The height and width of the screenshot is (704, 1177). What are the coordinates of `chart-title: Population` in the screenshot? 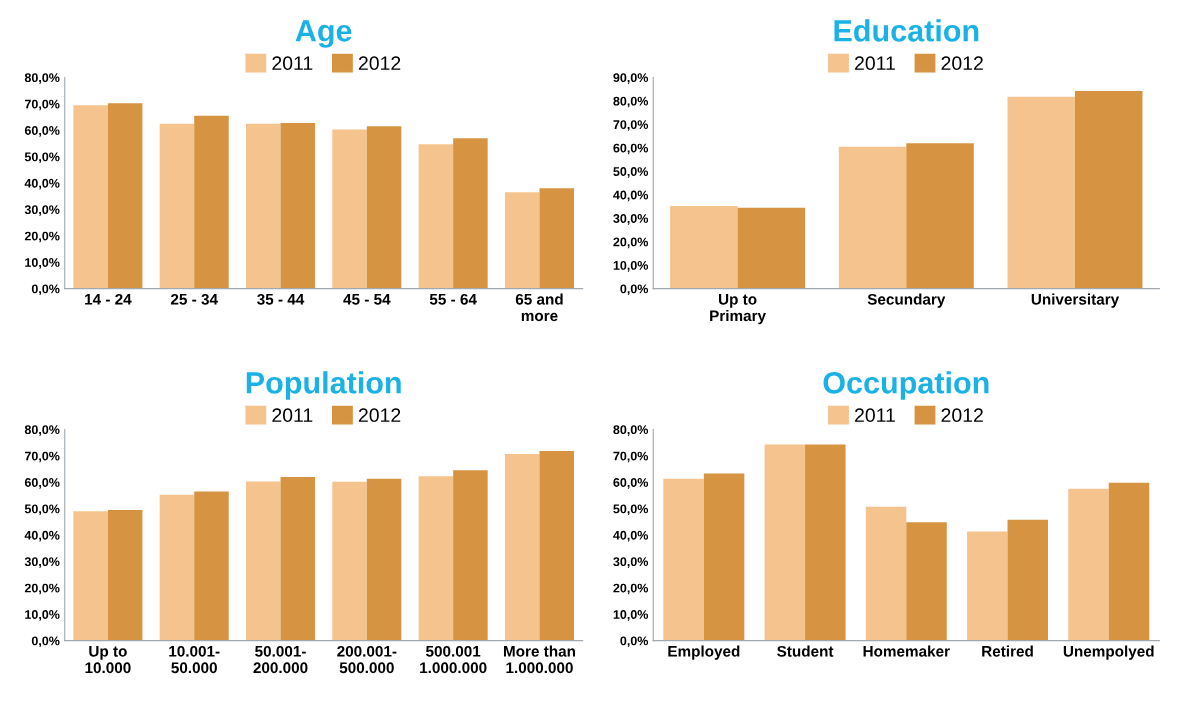 It's located at (323, 385).